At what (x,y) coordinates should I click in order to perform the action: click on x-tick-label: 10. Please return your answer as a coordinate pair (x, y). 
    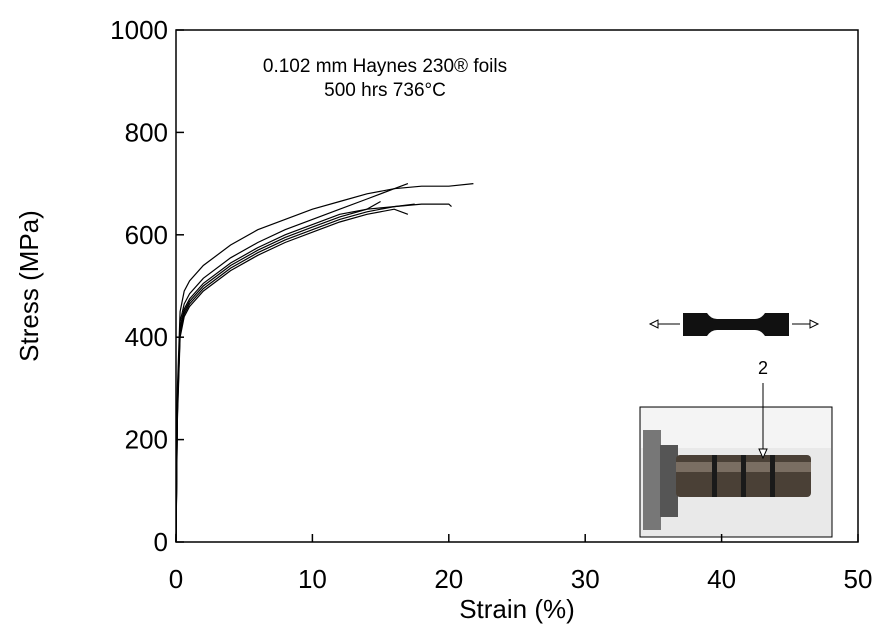
    Looking at the image, I should click on (312, 579).